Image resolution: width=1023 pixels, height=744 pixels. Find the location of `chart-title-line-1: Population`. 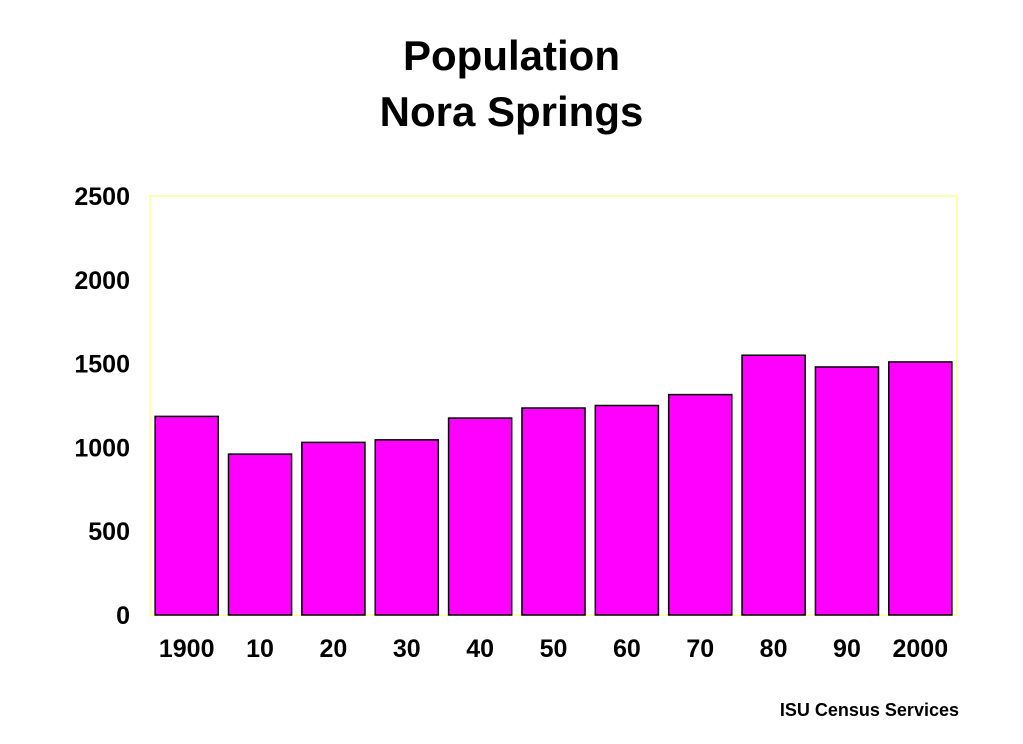

chart-title-line-1: Population is located at coordinates (511, 55).